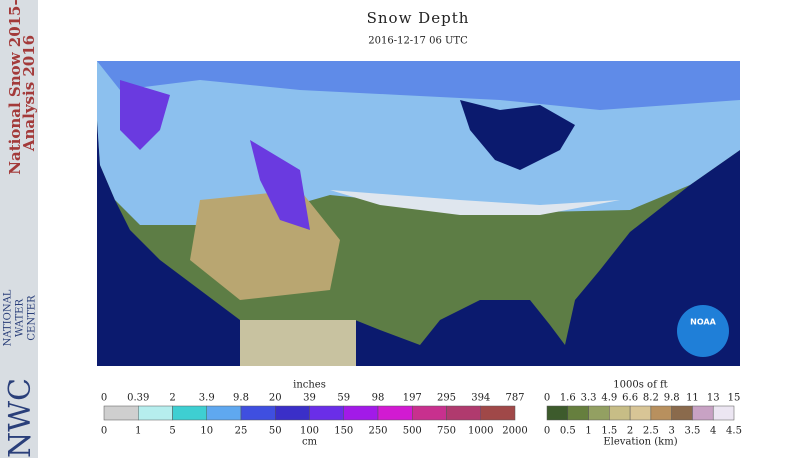 The height and width of the screenshot is (458, 801). Describe the element at coordinates (418, 85) in the screenshot. I see `snow-deep` at that location.